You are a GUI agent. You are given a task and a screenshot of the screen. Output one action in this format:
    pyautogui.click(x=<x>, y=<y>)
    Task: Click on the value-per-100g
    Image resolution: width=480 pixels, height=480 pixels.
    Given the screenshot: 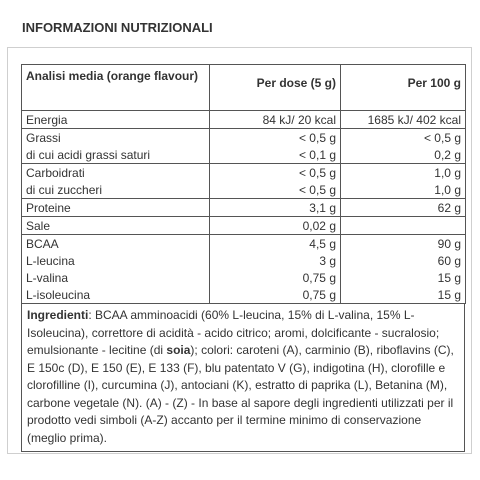 What is the action you would take?
    pyautogui.click(x=403, y=225)
    